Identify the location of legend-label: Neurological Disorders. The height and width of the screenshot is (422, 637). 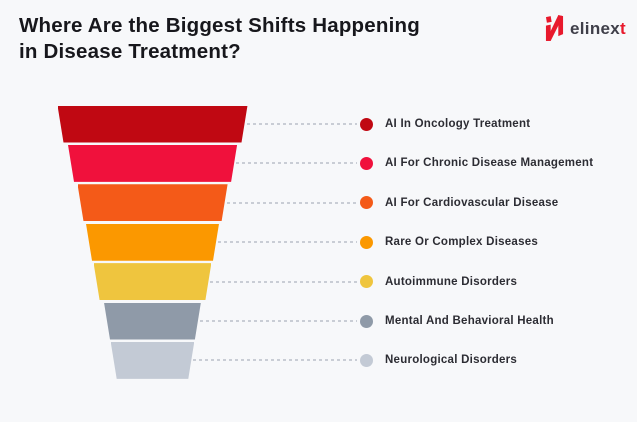
(451, 360).